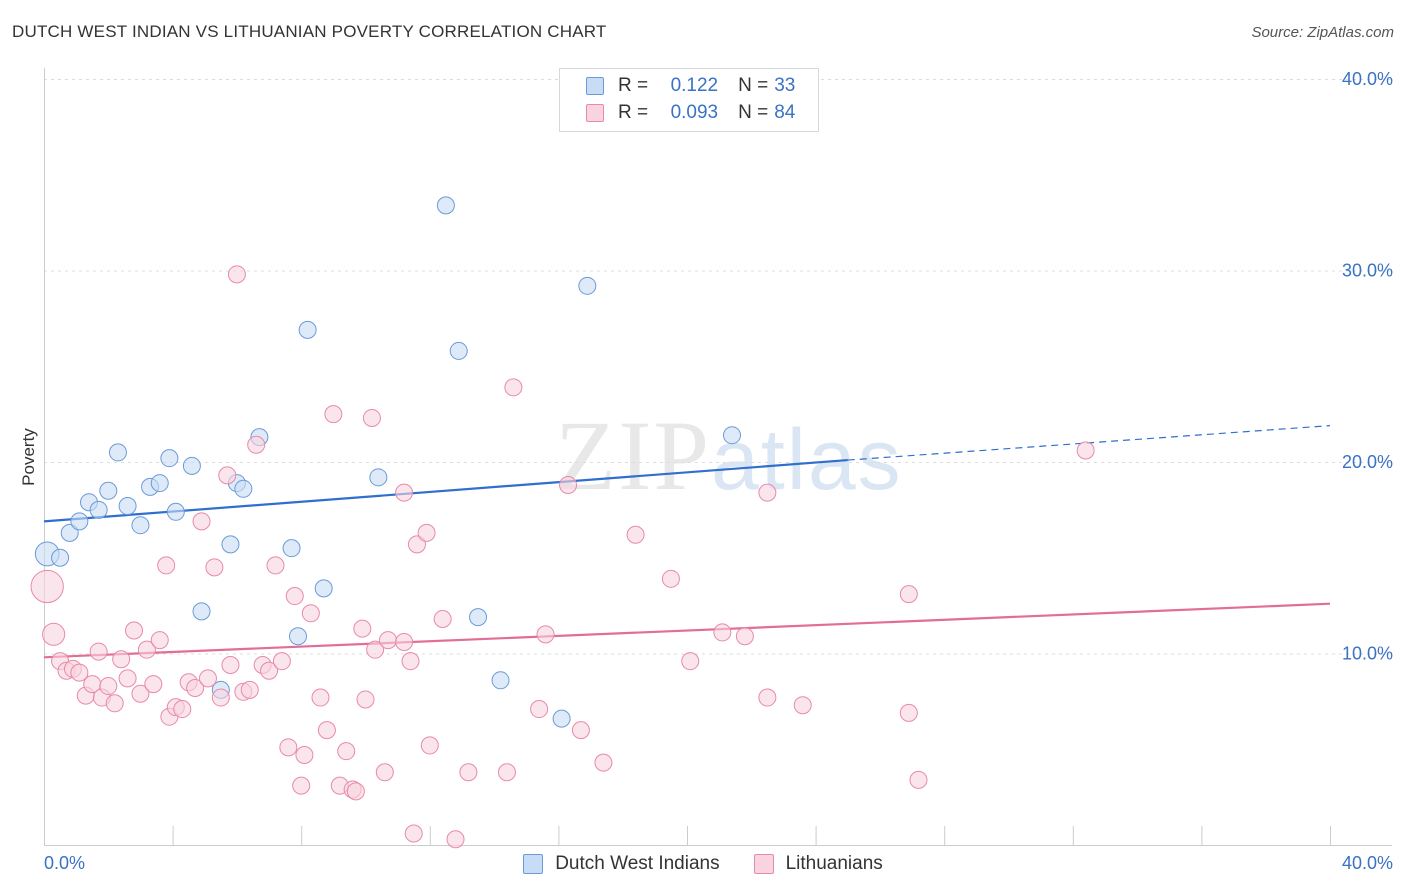 This screenshot has height=892, width=1406. I want to click on y-tick-label: 40.0%, so click(1367, 79).